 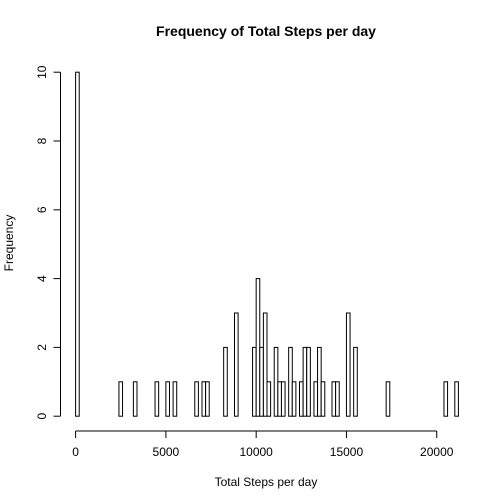 What do you see at coordinates (266, 31) in the screenshot?
I see `chart-title: Frequency of Total Steps per day` at bounding box center [266, 31].